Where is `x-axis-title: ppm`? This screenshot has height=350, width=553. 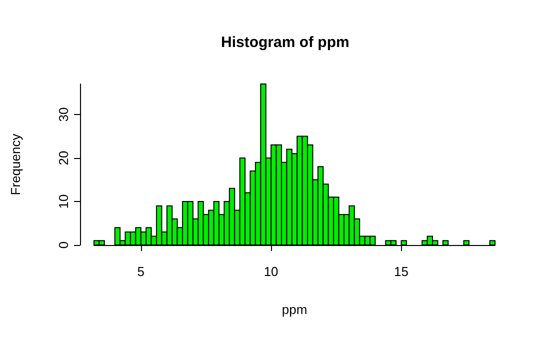
x-axis-title: ppm is located at coordinates (295, 309).